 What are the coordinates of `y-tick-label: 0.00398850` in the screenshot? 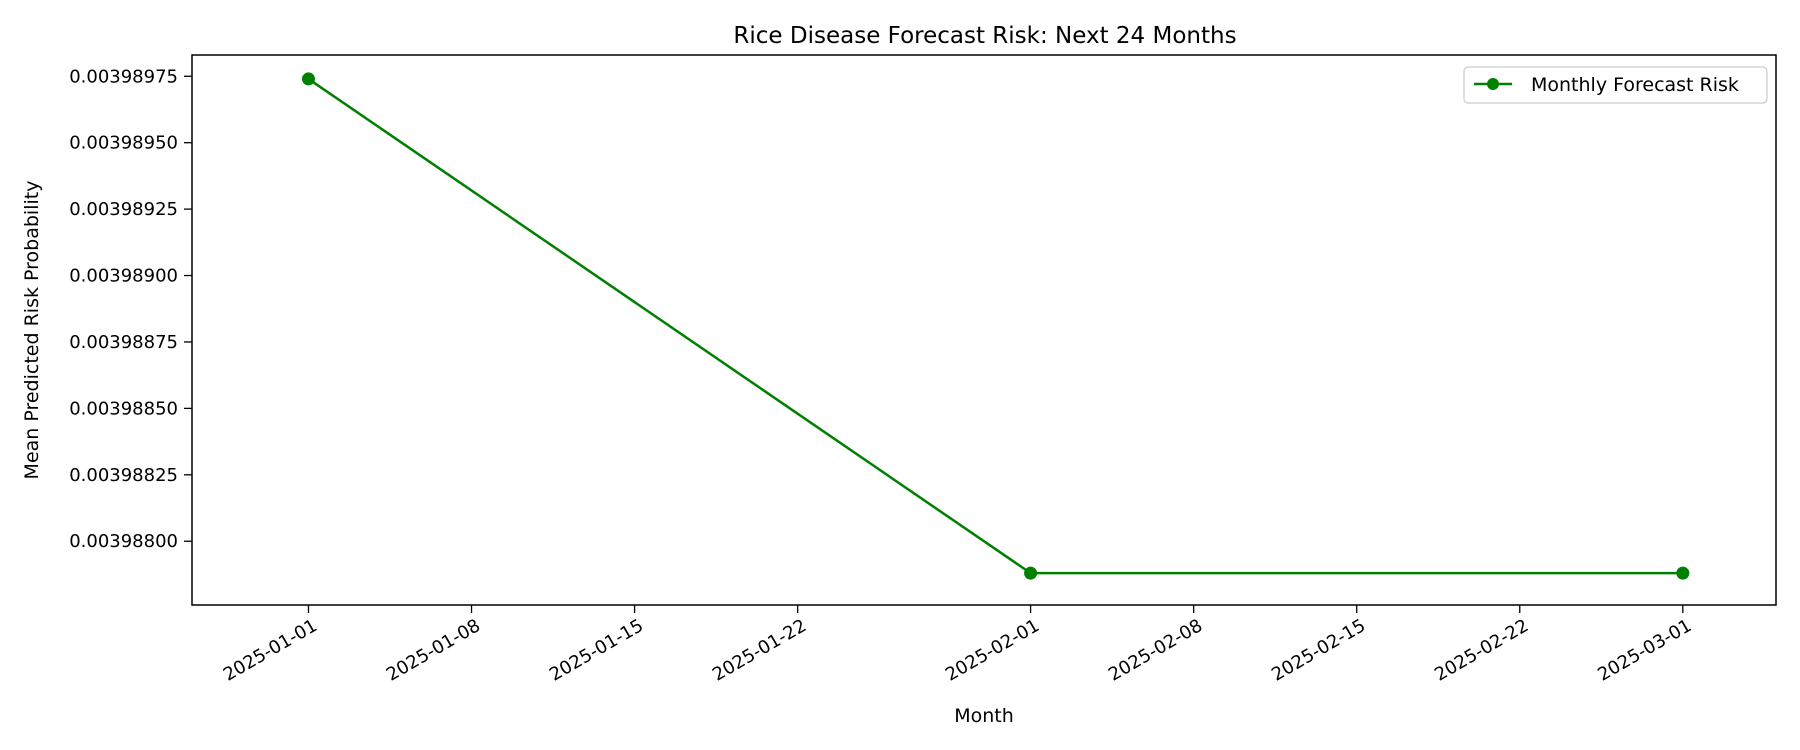 It's located at (123, 408).